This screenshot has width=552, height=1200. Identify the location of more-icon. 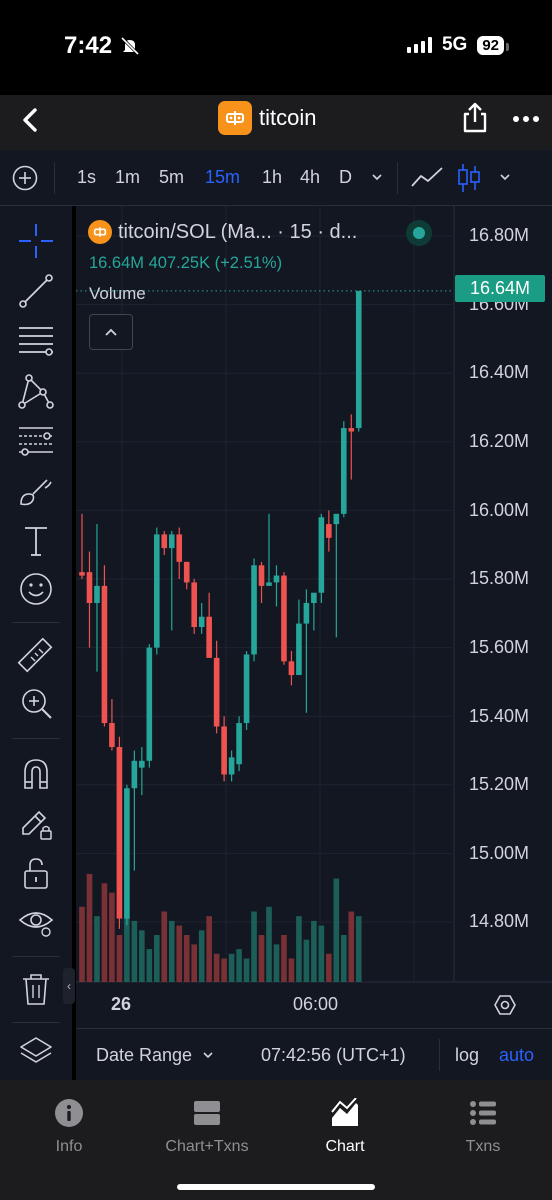
(527, 119).